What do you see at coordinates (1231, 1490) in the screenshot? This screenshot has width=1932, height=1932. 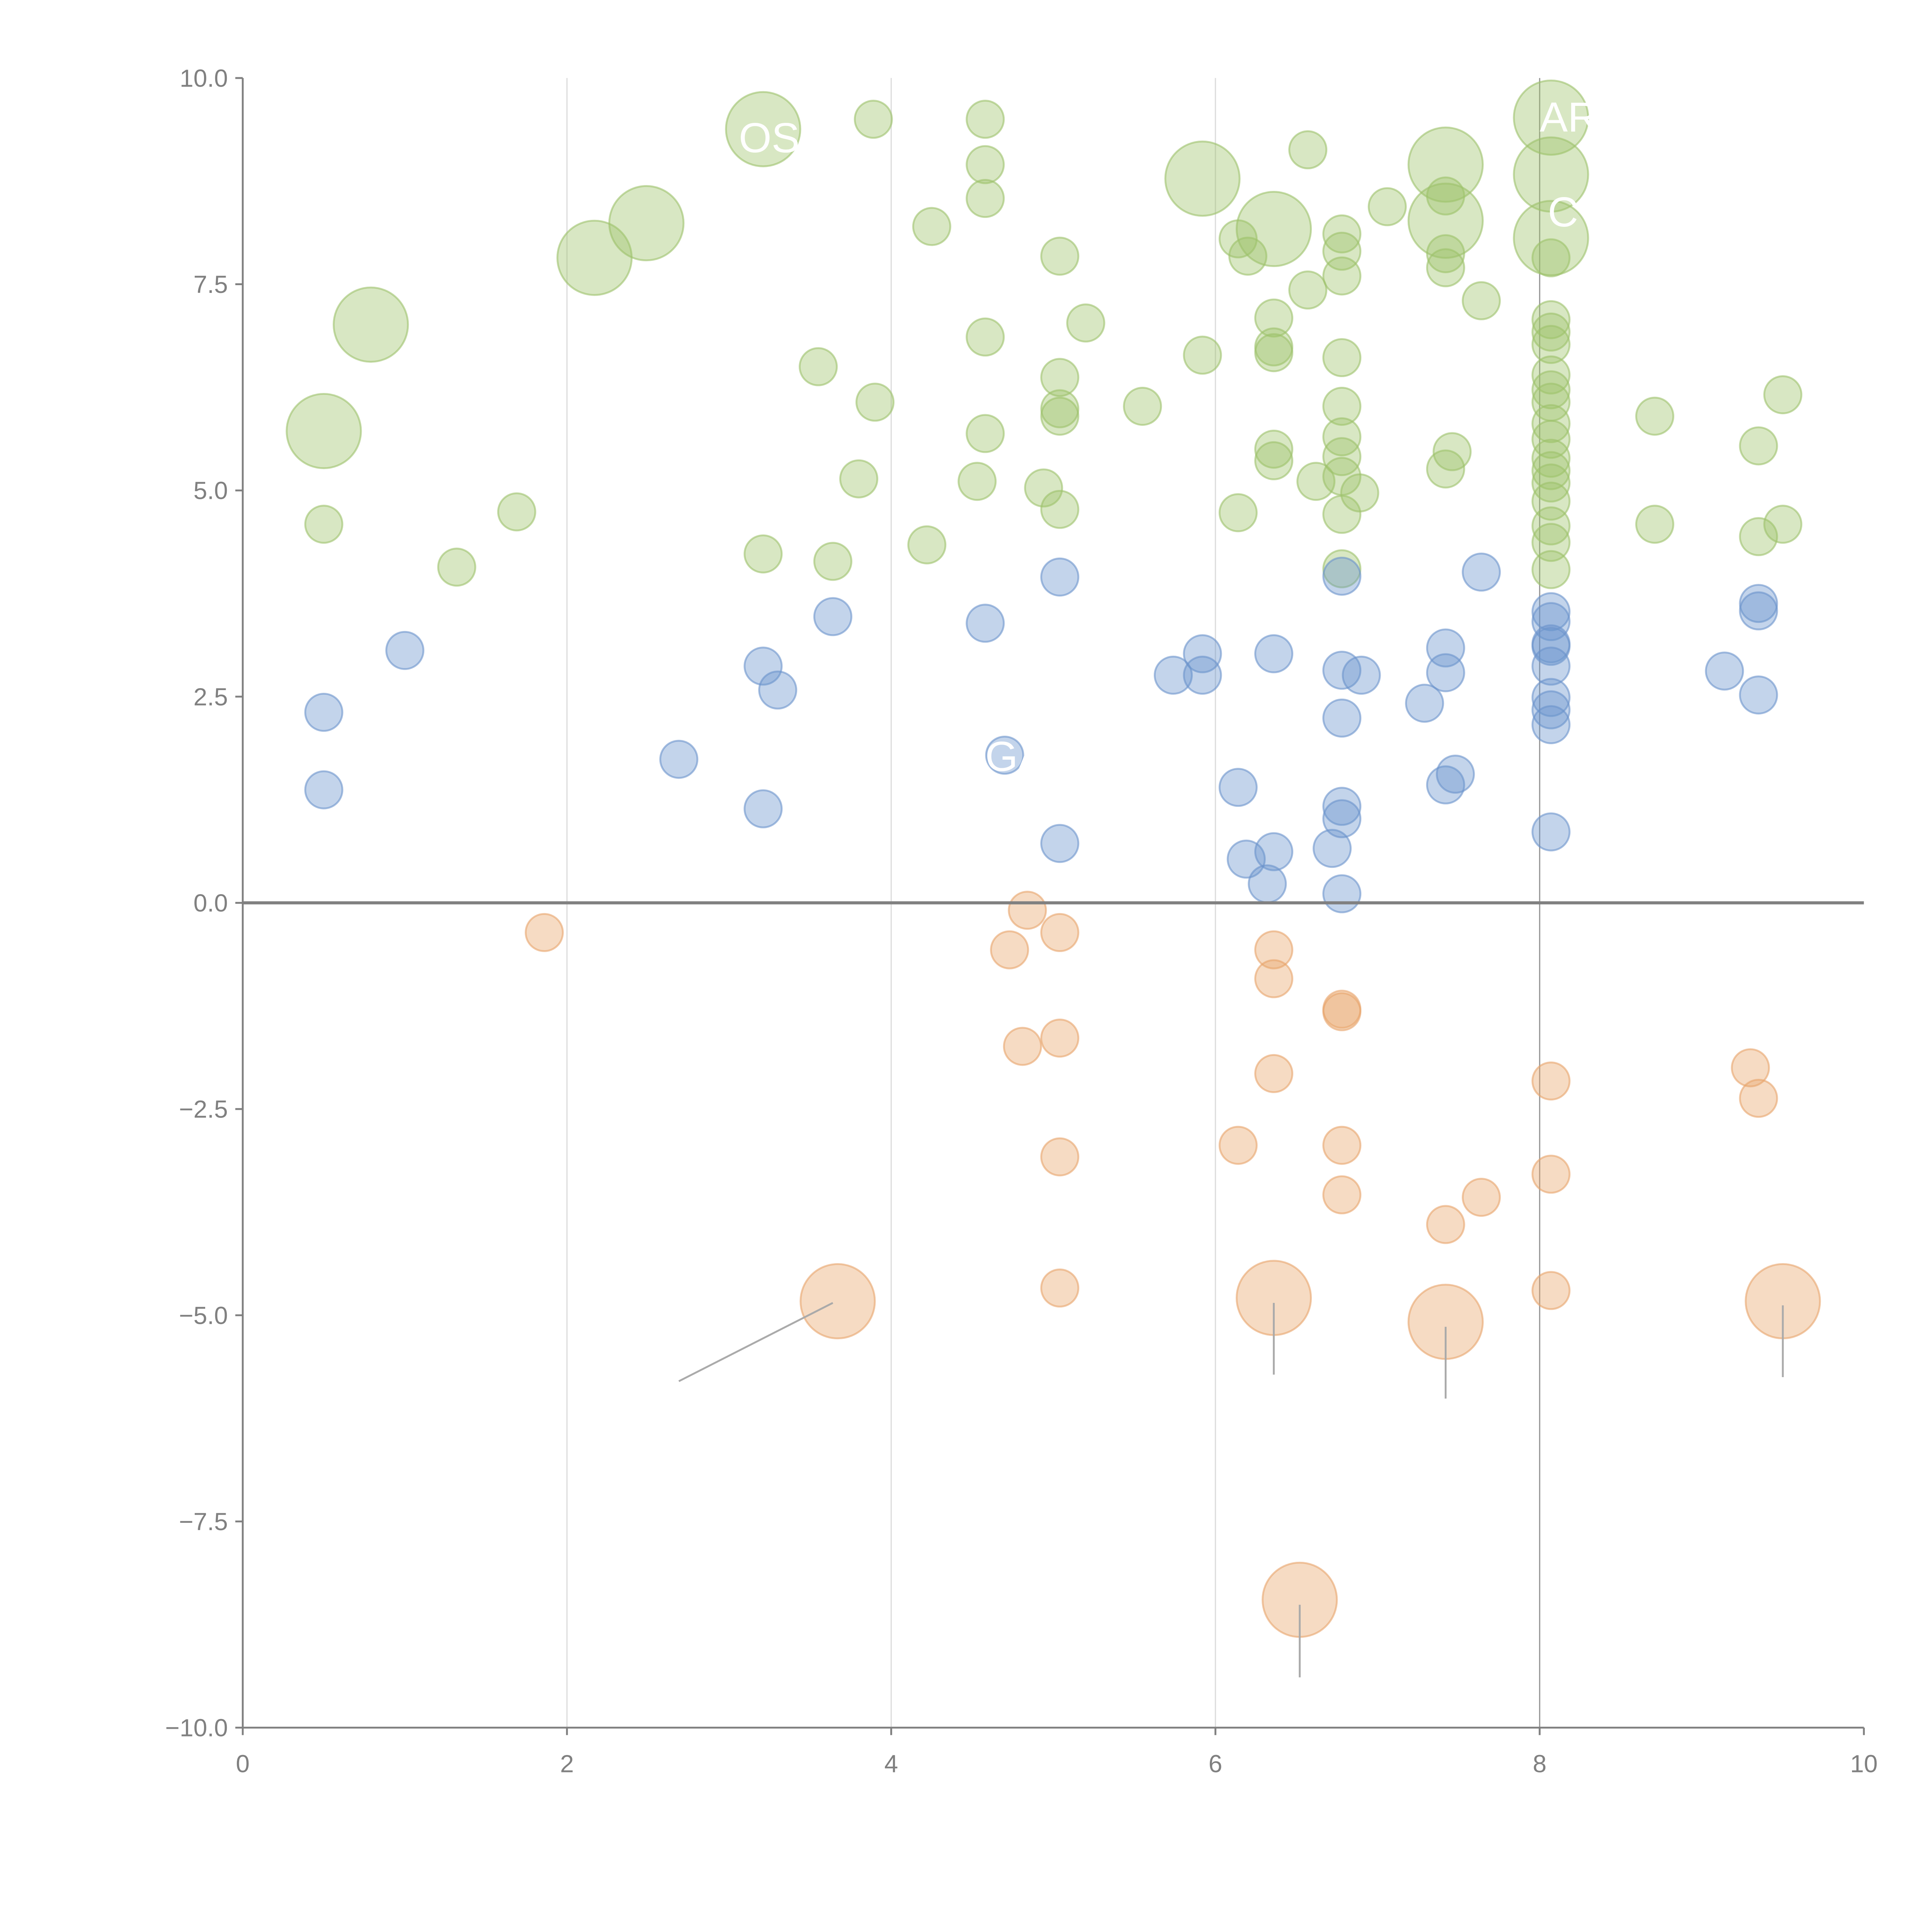 I see `leader-lines` at bounding box center [1231, 1490].